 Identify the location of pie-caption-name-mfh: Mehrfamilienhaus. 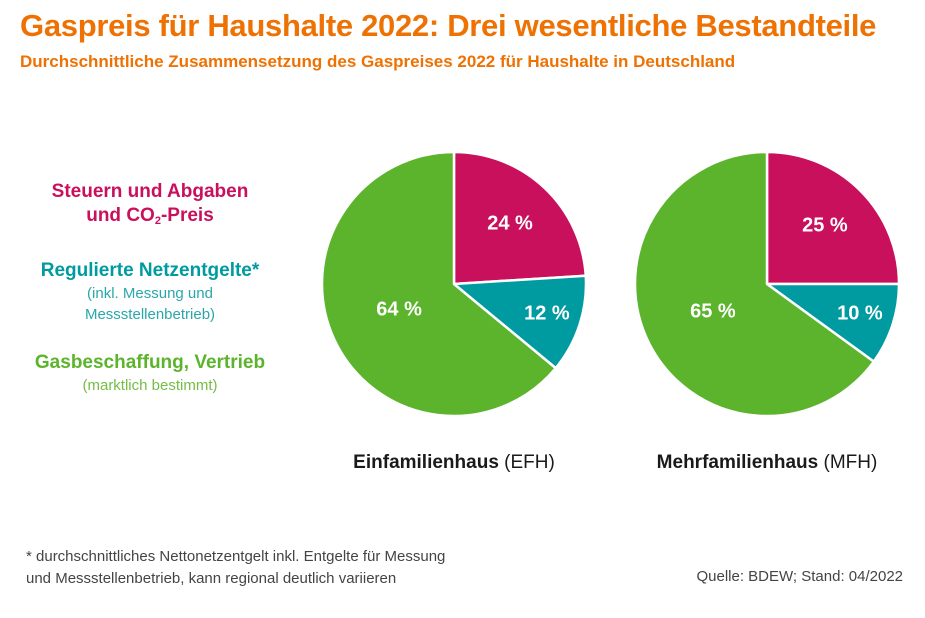
(737, 462).